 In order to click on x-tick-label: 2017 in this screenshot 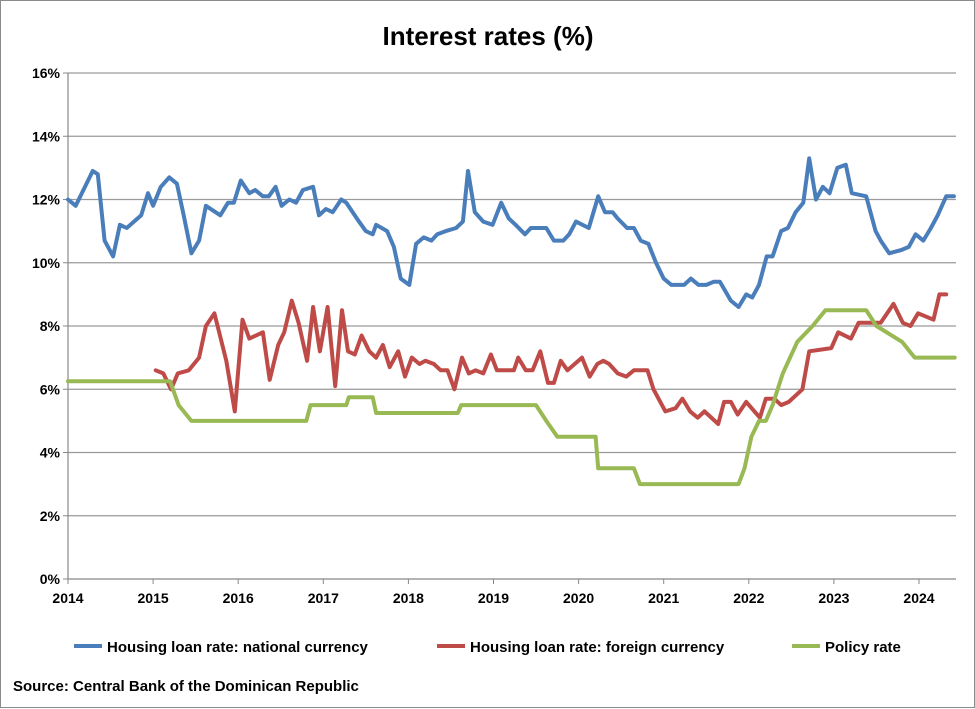, I will do `click(323, 598)`.